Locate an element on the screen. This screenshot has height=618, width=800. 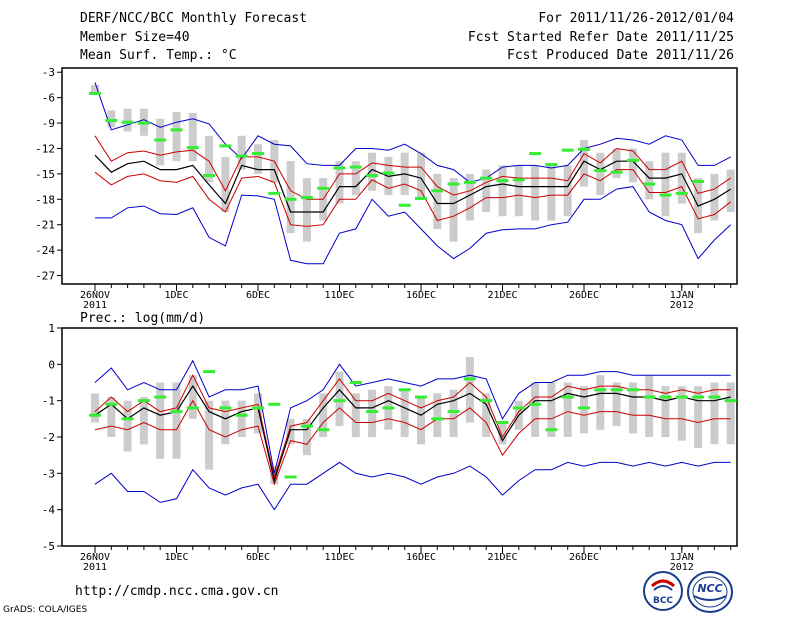
grads-credit: GrADS: COLA/IGES is located at coordinates (45, 610).